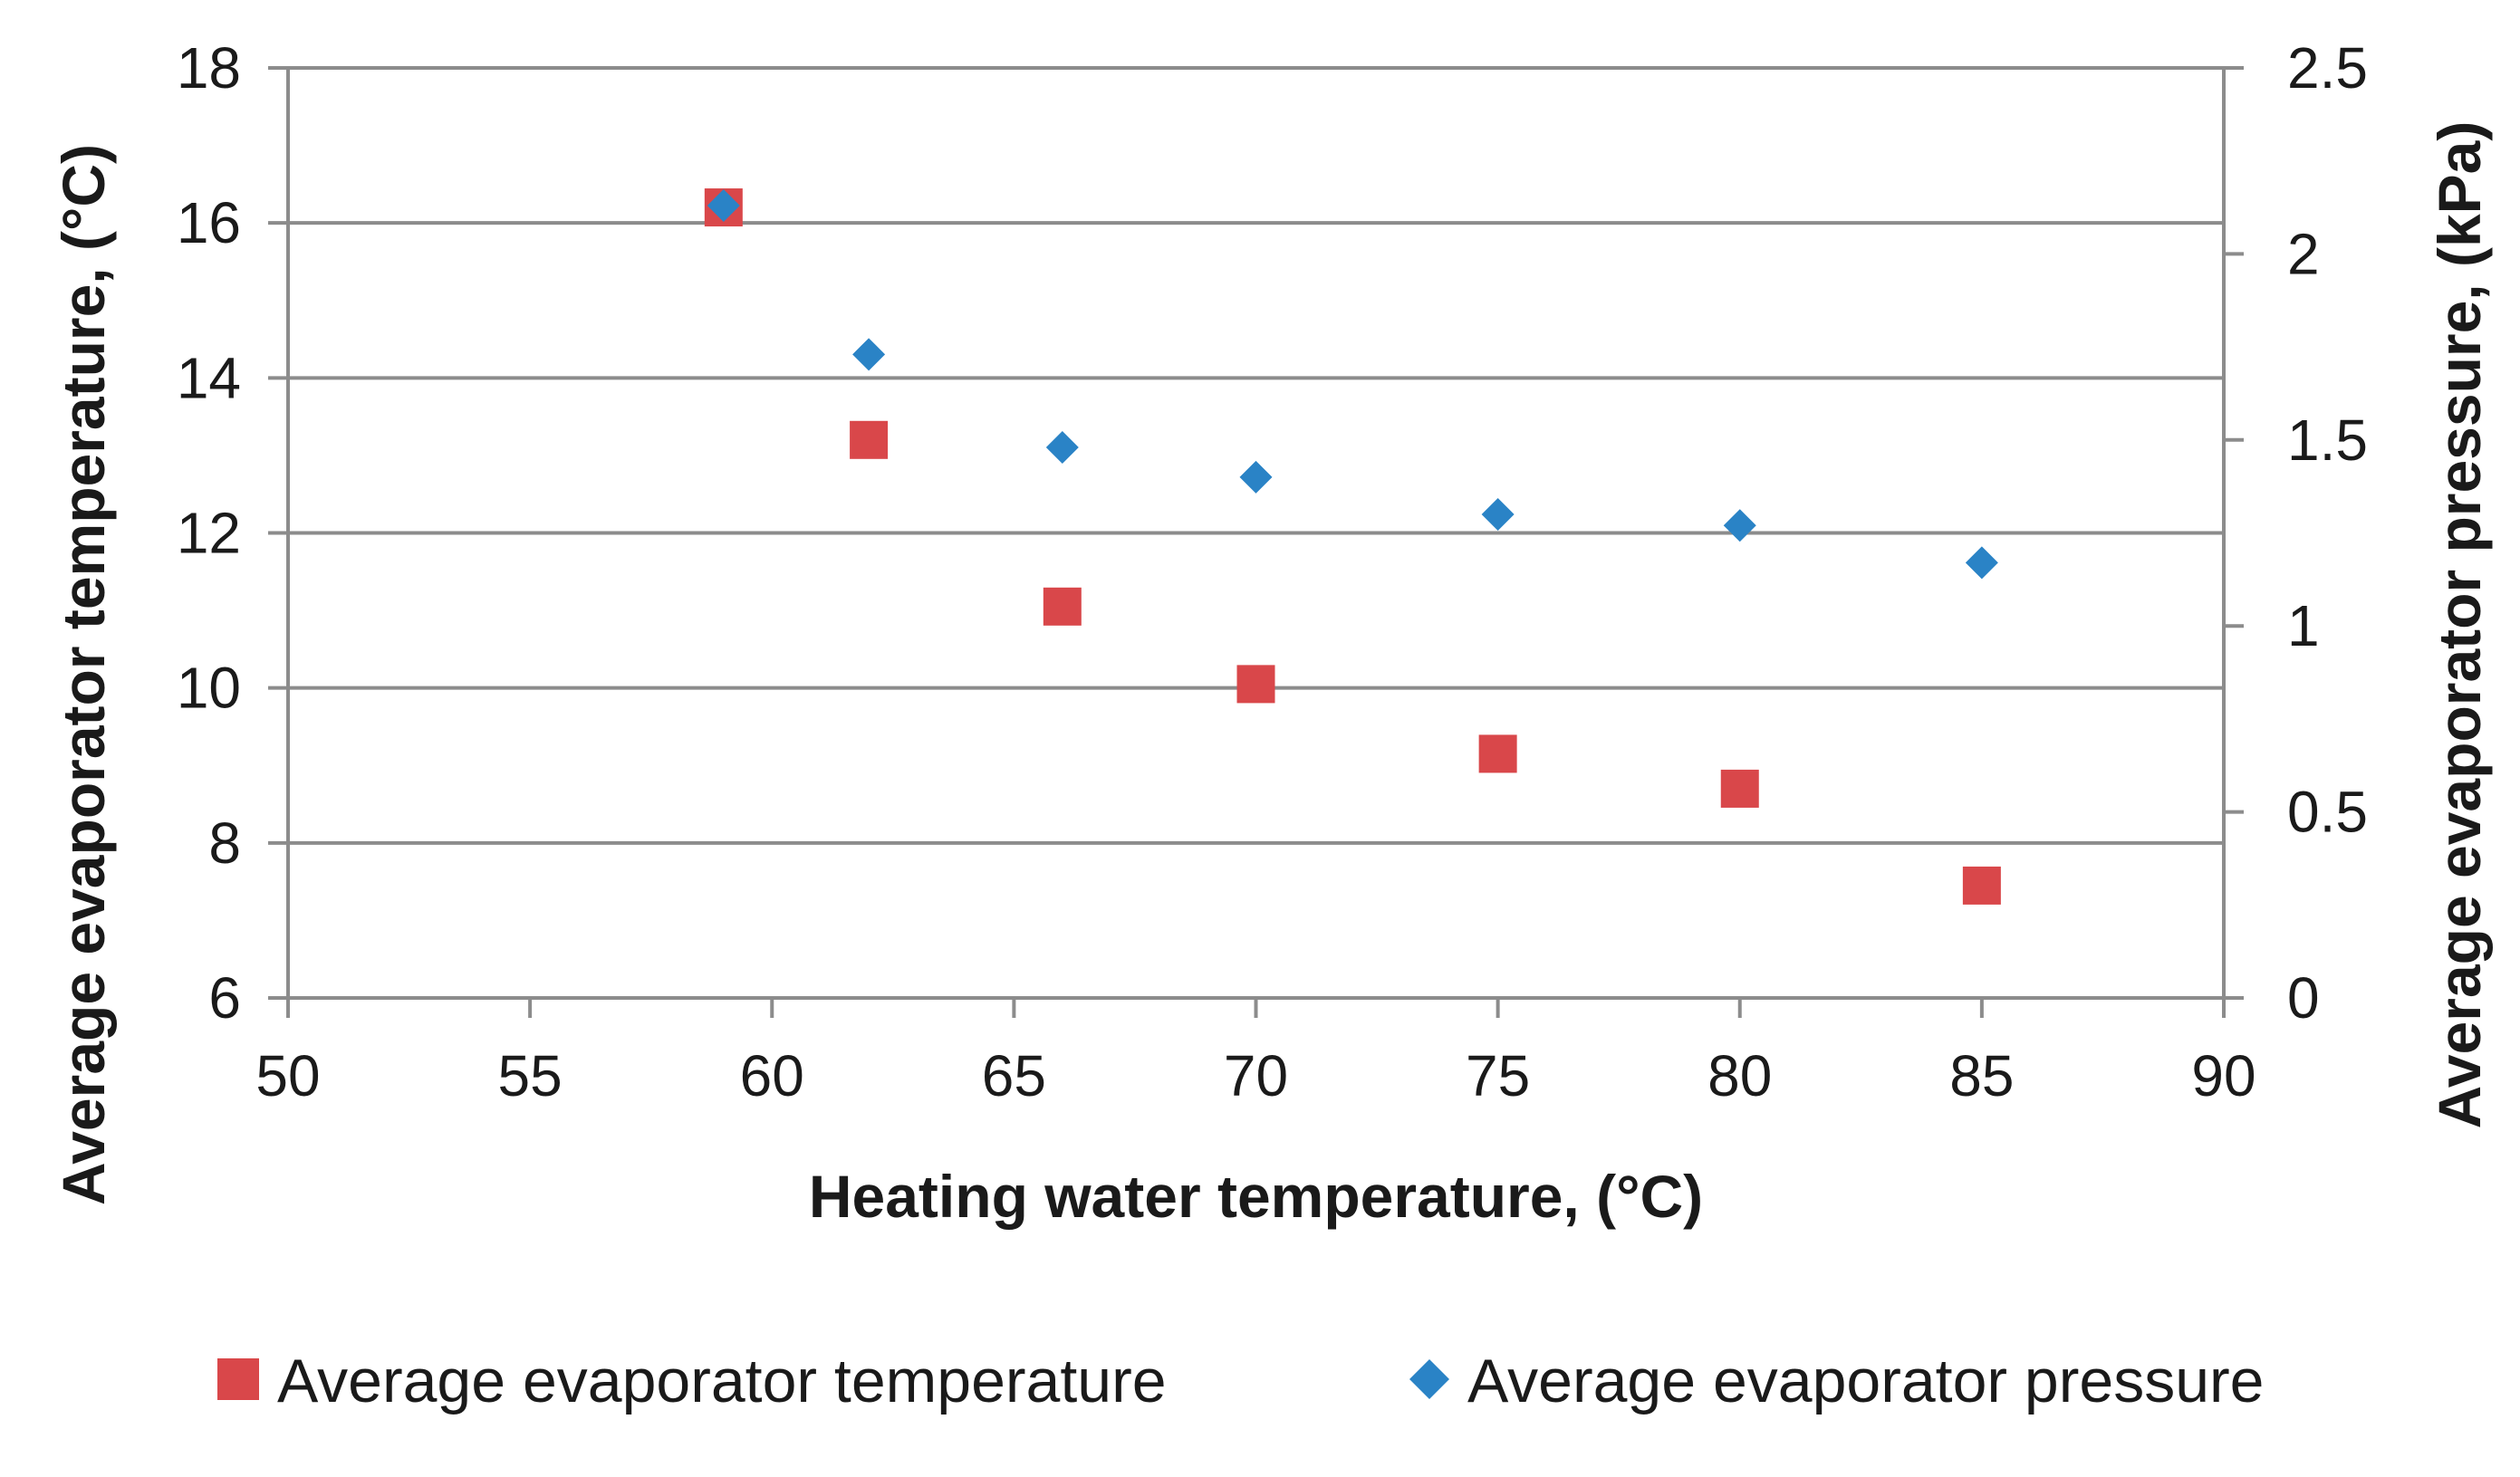 The width and height of the screenshot is (2520, 1477). I want to click on legend-marker-pressure, so click(1429, 1379).